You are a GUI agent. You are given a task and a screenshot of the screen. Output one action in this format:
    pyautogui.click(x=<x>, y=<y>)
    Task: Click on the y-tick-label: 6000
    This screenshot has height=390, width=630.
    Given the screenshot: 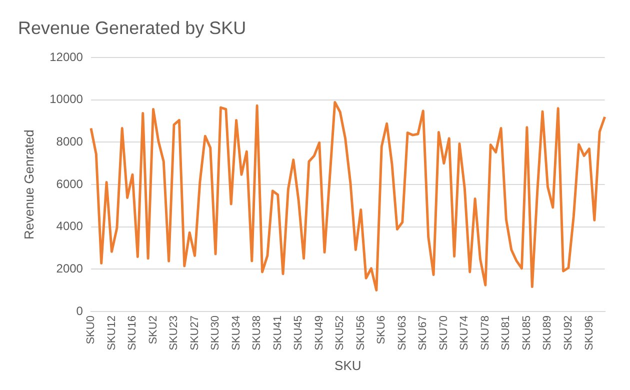 What is the action you would take?
    pyautogui.click(x=70, y=183)
    